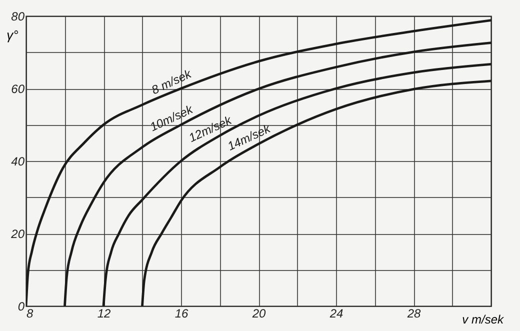 The width and height of the screenshot is (520, 331). Describe the element at coordinates (104, 313) in the screenshot. I see `x-tick-label: 12` at that location.